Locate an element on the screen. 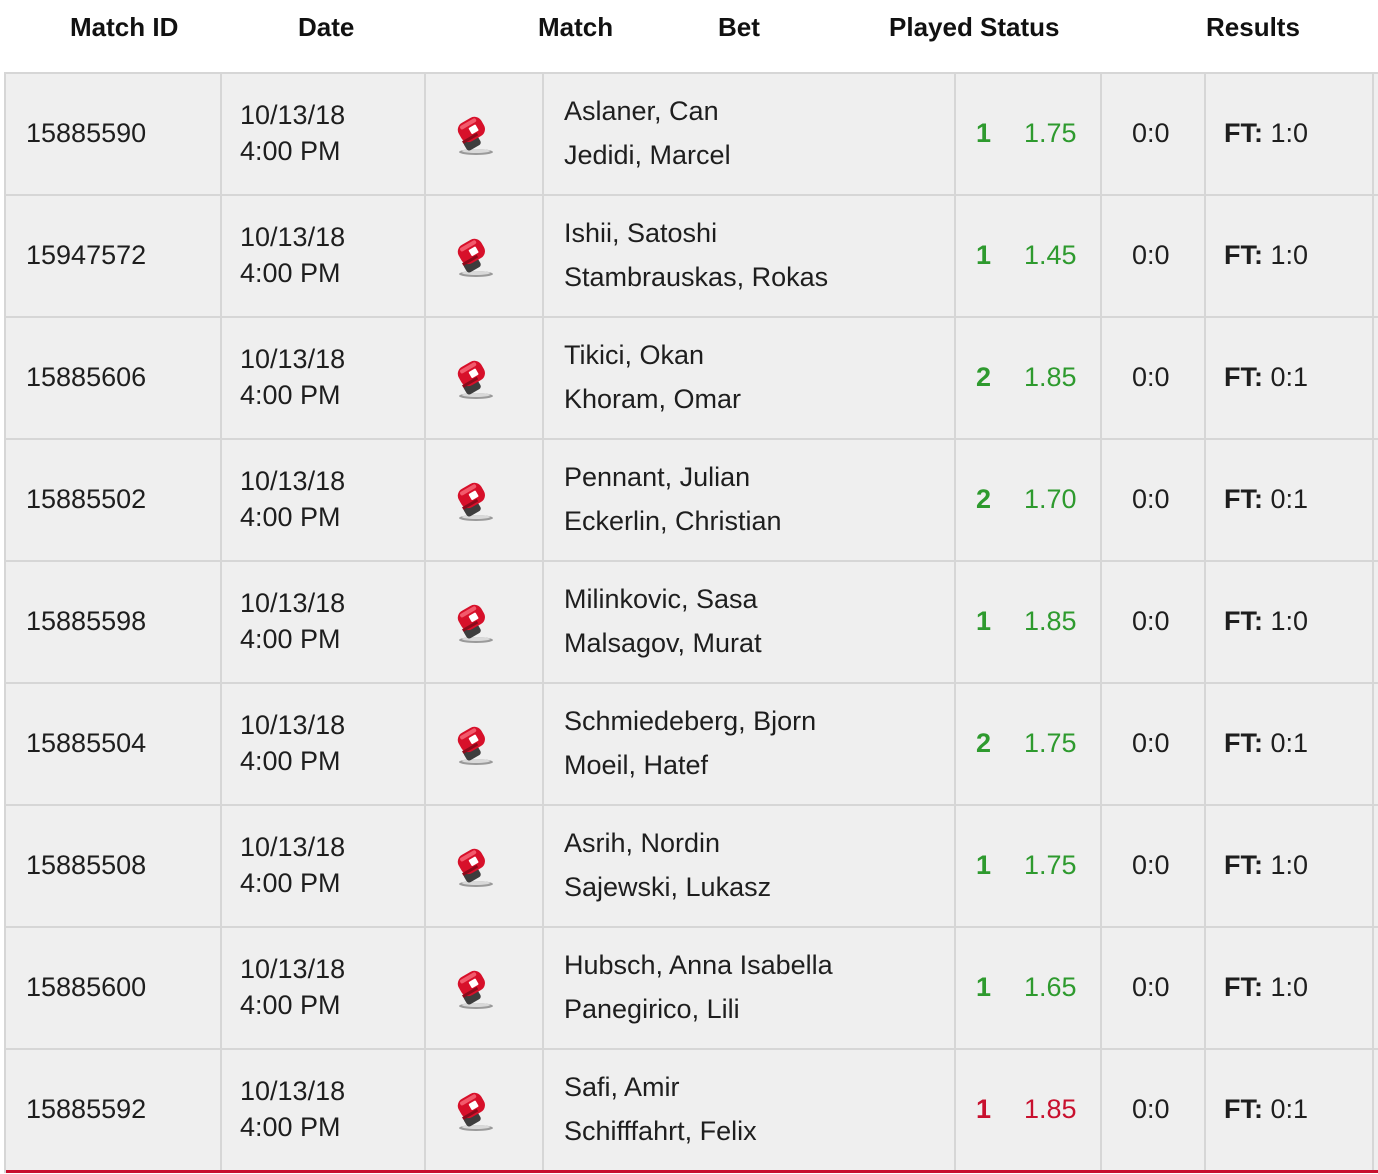  player-two: Khoram, Omar is located at coordinates (653, 399).